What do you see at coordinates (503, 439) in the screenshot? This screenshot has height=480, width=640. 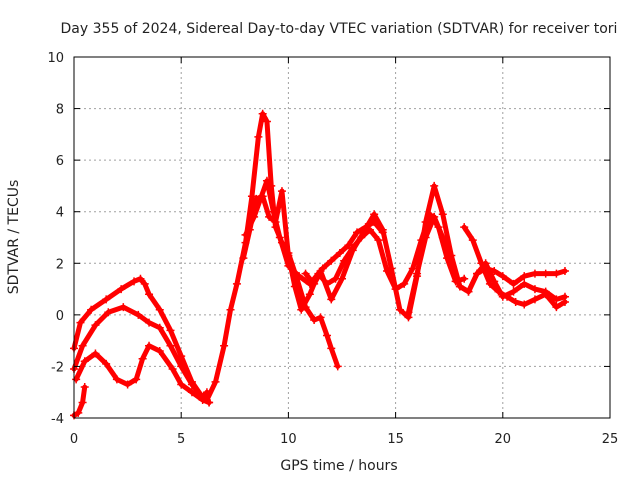 I see `x-tick-label: 20` at bounding box center [503, 439].